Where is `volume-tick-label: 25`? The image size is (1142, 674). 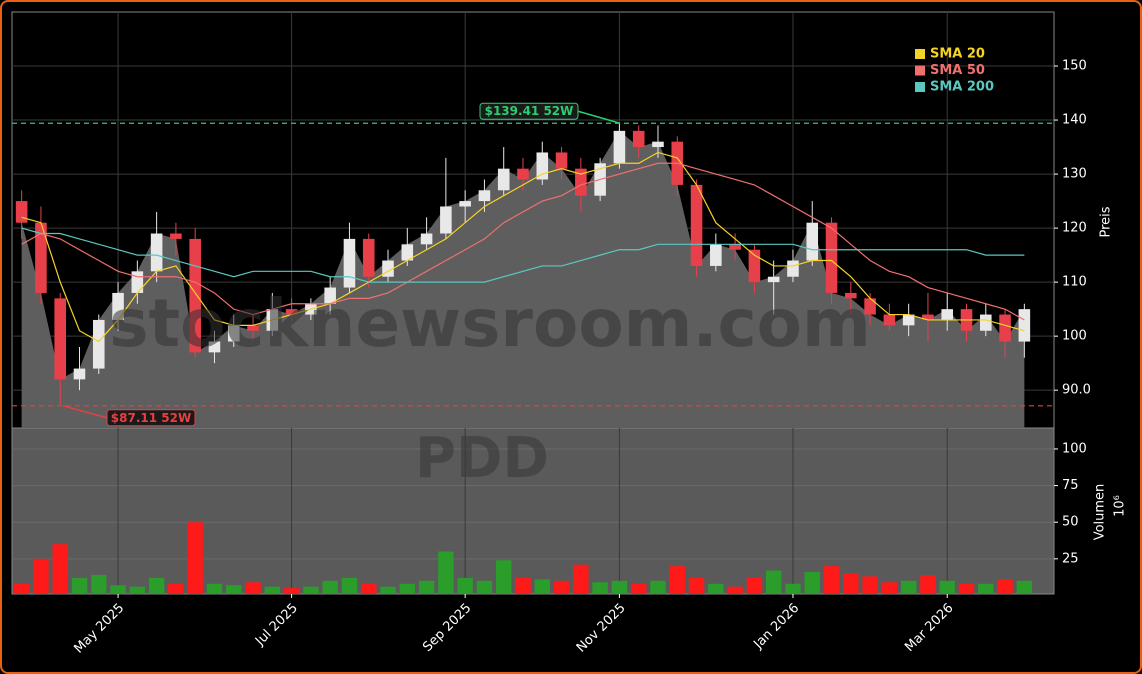 volume-tick-label: 25 is located at coordinates (1070, 558).